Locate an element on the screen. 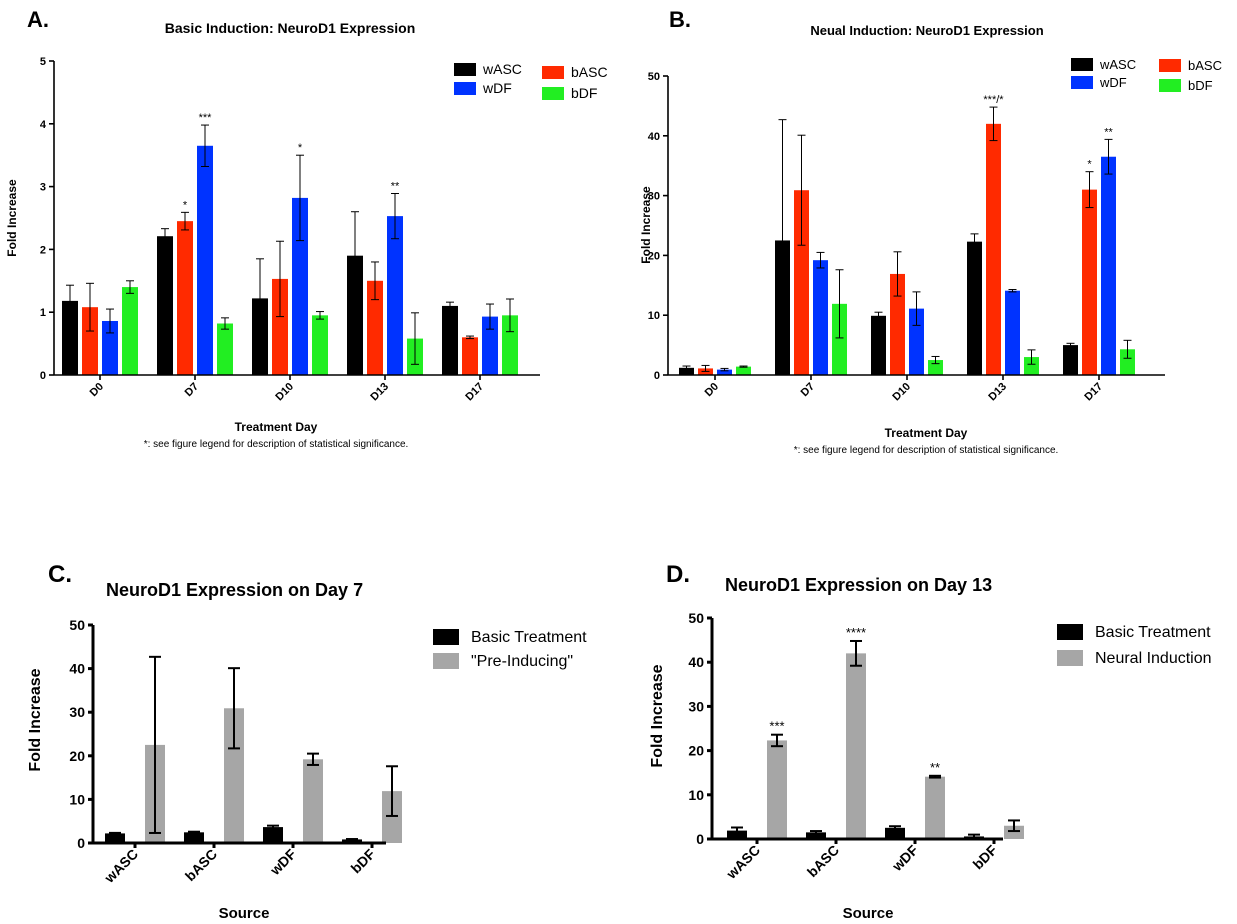 This screenshot has width=1237, height=924. panel-label: B. is located at coordinates (680, 19).